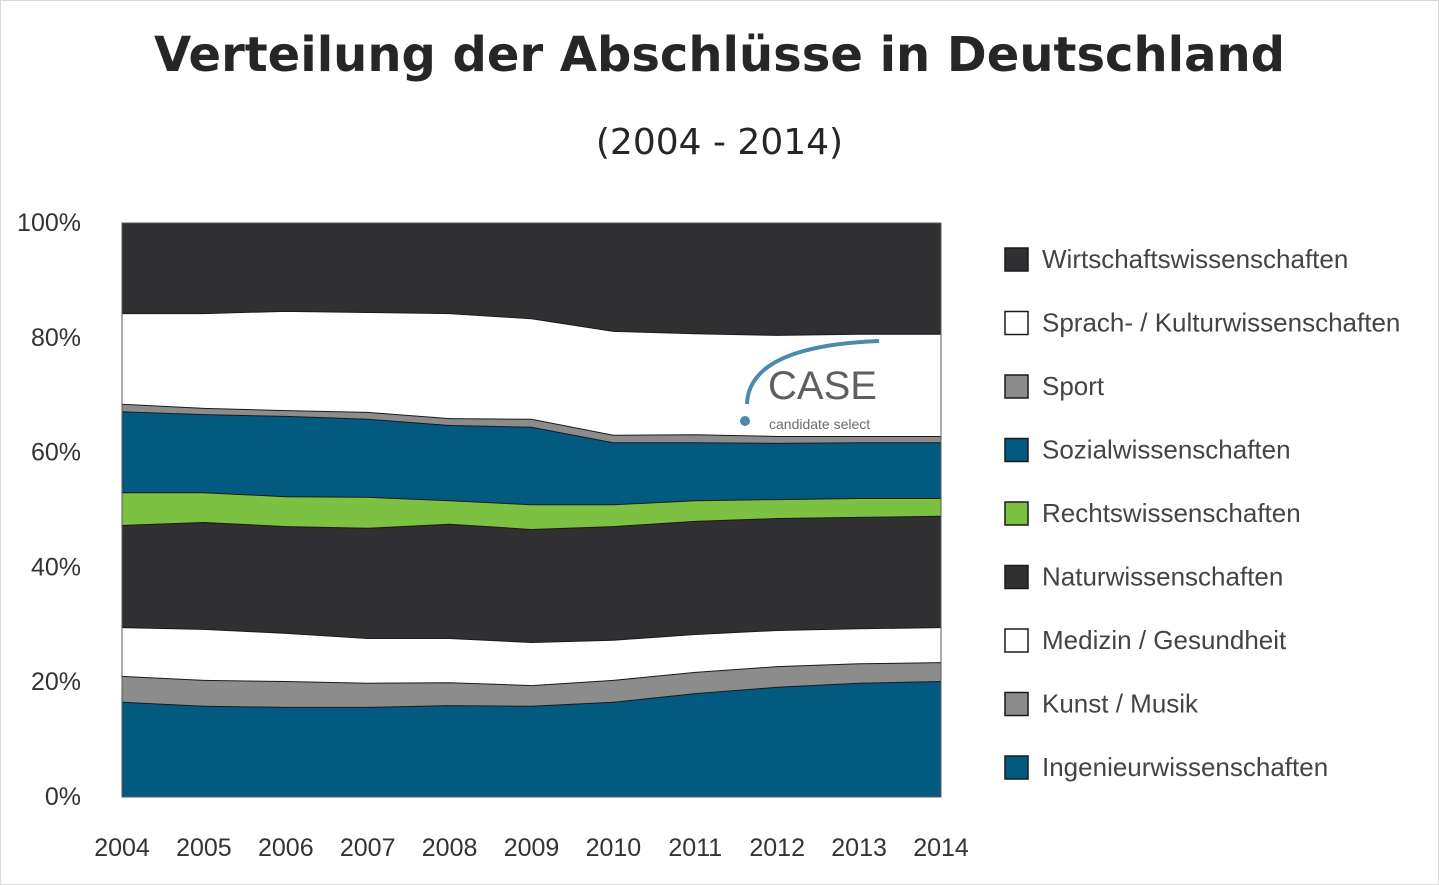 The image size is (1439, 885). Describe the element at coordinates (531, 739) in the screenshot. I see `area-ingenieurwissenschaften` at that location.